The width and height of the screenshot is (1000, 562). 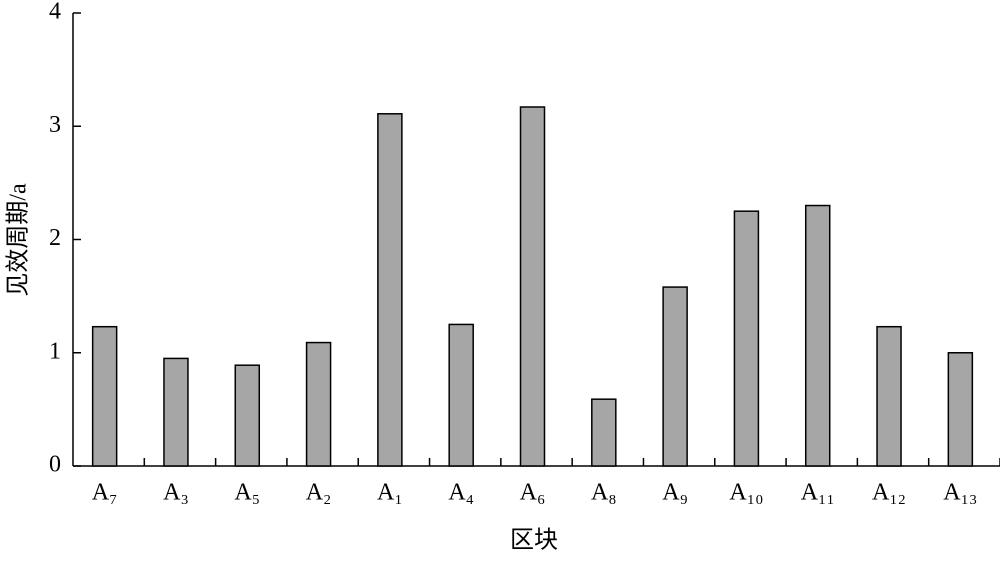 I want to click on x-tick-label: A₆, so click(x=533, y=493).